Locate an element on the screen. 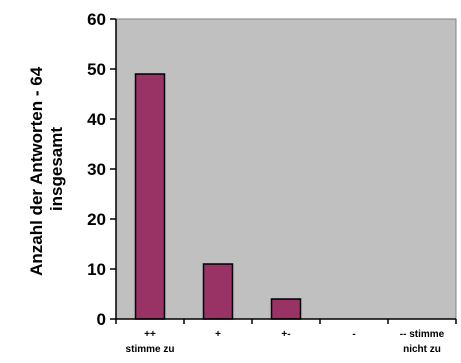 The width and height of the screenshot is (461, 363). y-tick-label: 30 is located at coordinates (96, 169).